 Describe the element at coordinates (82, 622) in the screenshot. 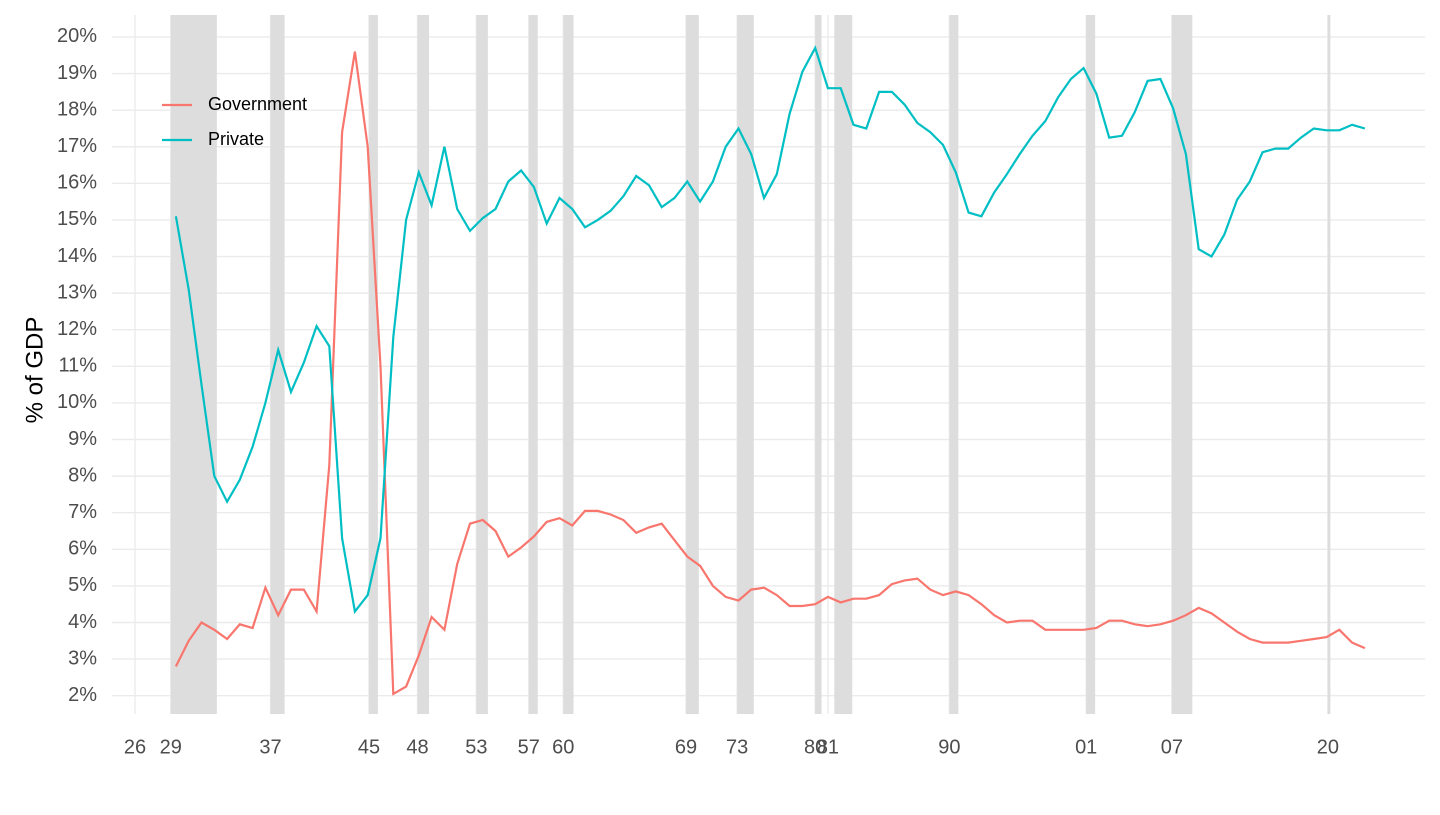

I see `y-tick-label: 4%` at that location.